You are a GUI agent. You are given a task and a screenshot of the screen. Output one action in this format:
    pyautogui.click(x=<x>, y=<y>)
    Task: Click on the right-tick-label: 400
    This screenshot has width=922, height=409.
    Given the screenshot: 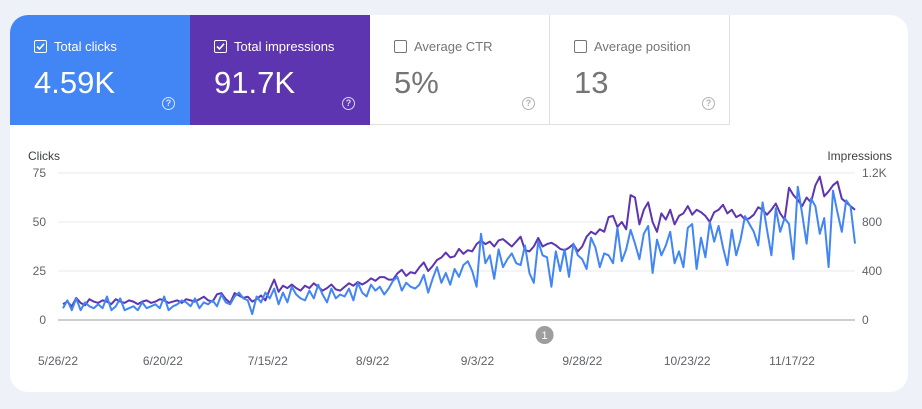 What is the action you would take?
    pyautogui.click(x=872, y=271)
    